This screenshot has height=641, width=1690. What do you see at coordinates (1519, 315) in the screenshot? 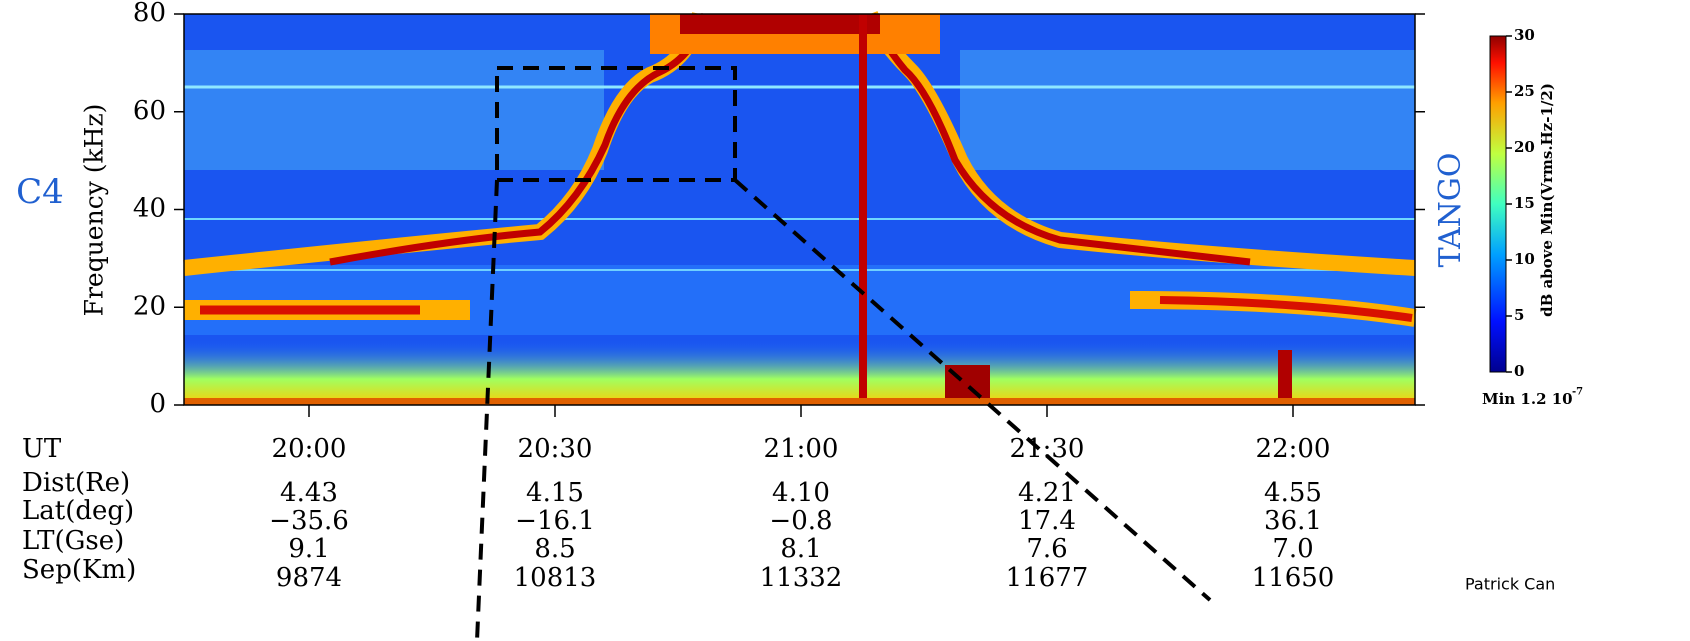
I see `colorbar-tick-label: 5` at bounding box center [1519, 315].